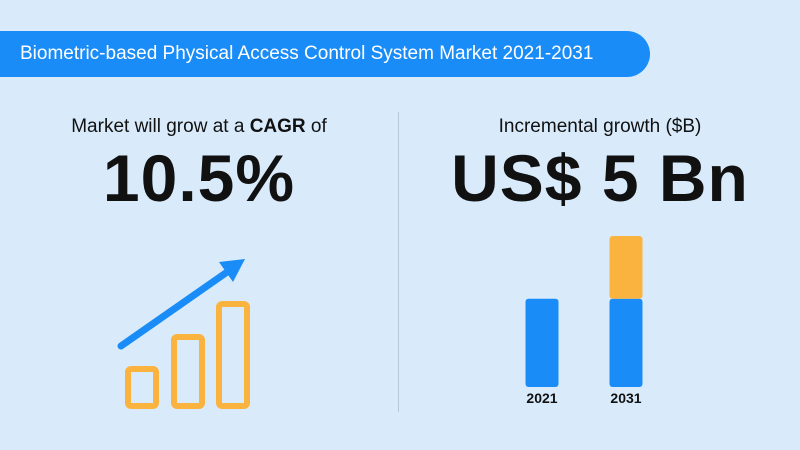 This screenshot has height=450, width=800. I want to click on growth-icon-bar-medium, so click(188, 371).